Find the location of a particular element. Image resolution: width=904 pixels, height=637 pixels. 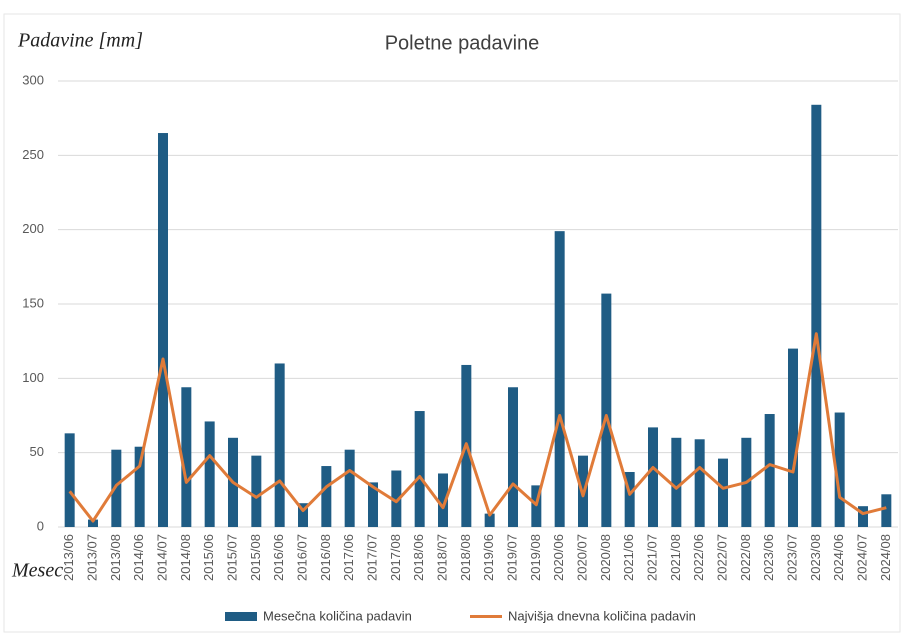

x-tick-label: 2016/08 is located at coordinates (325, 557).